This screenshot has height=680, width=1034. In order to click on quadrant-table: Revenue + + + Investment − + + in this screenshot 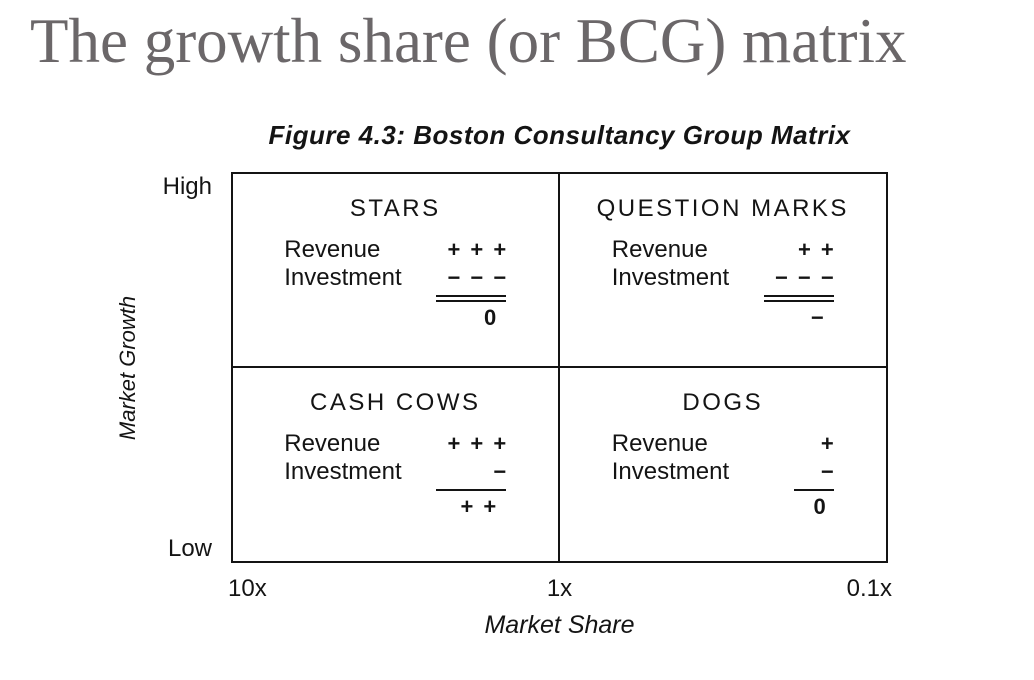, I will do `click(395, 475)`.